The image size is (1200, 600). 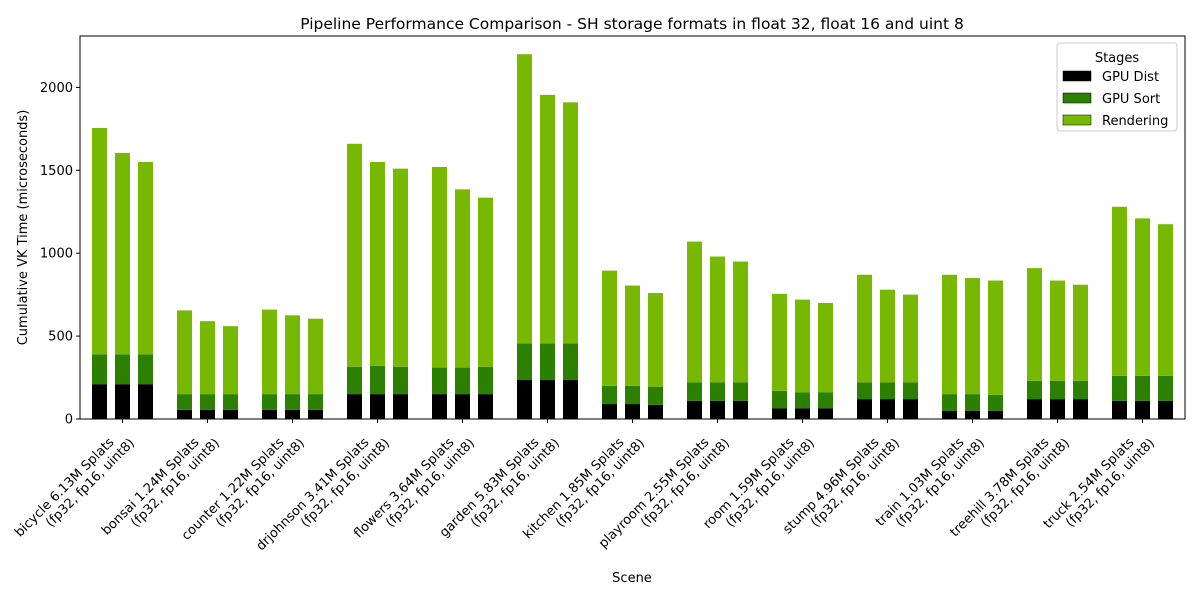 What do you see at coordinates (1115, 99) in the screenshot?
I see `legend-items: GPU Dist GPU Sort Rendering` at bounding box center [1115, 99].